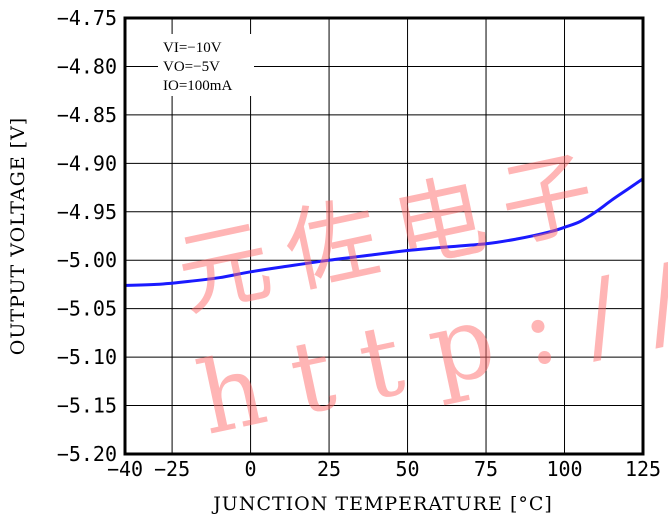 This screenshot has height=517, width=668. What do you see at coordinates (87, 66) in the screenshot?
I see `y-tick-label: −4.80` at bounding box center [87, 66].